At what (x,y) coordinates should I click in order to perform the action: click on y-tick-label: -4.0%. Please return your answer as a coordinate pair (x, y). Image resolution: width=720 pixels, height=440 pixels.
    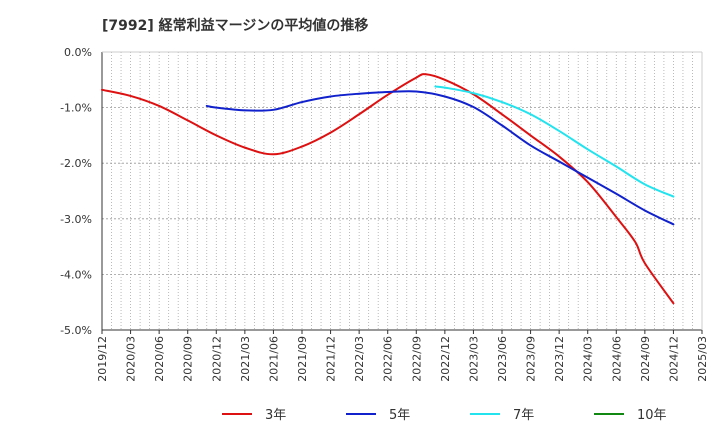
    Looking at the image, I should click on (76, 274).